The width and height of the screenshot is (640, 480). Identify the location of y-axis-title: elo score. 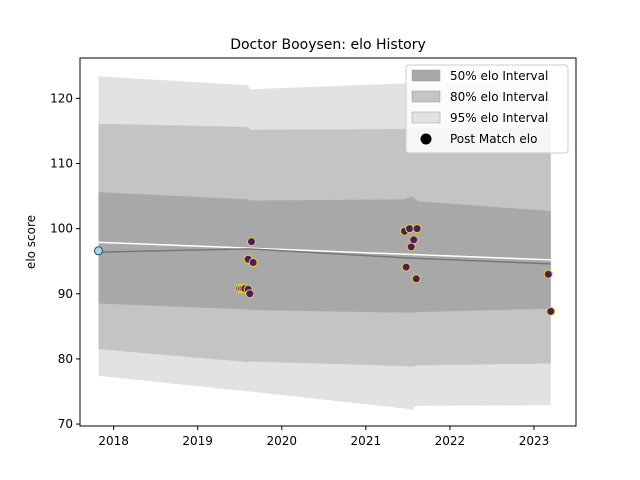
(31, 242).